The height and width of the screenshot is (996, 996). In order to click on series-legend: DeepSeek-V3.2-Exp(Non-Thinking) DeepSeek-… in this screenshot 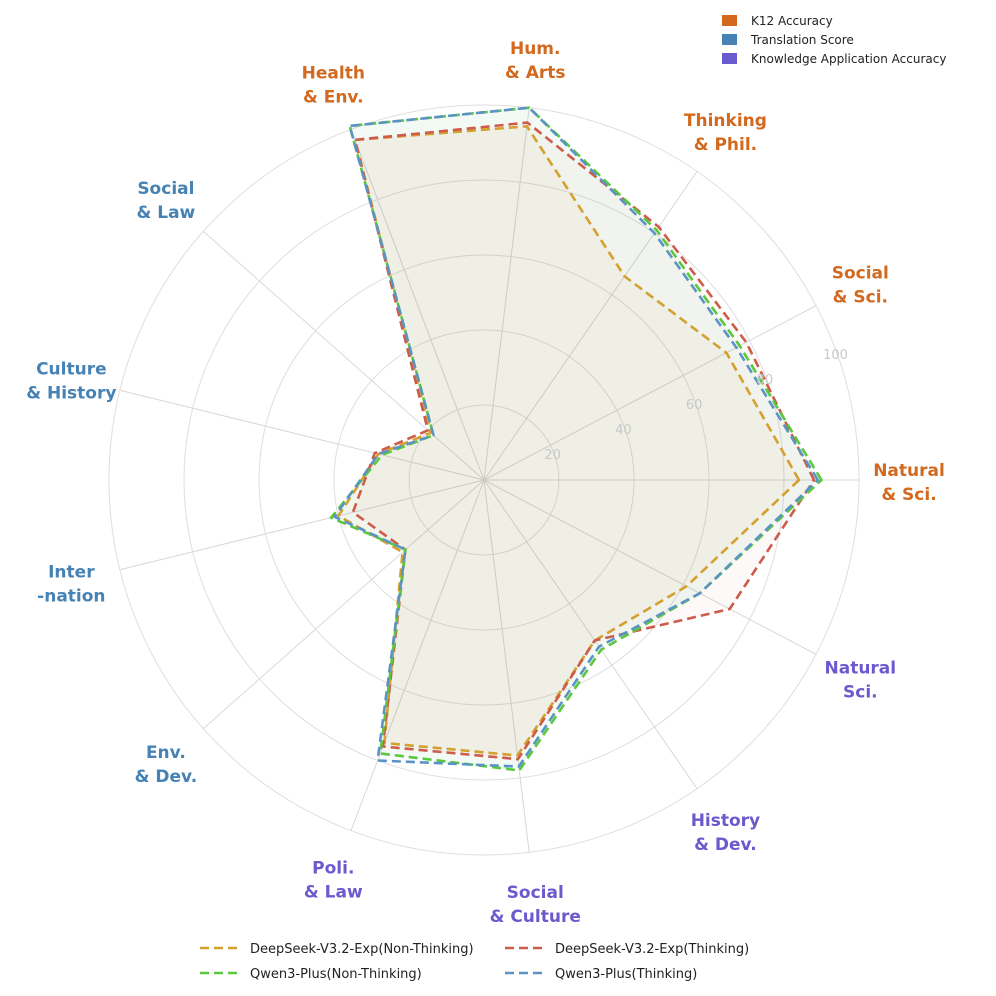, I will do `click(474, 962)`.